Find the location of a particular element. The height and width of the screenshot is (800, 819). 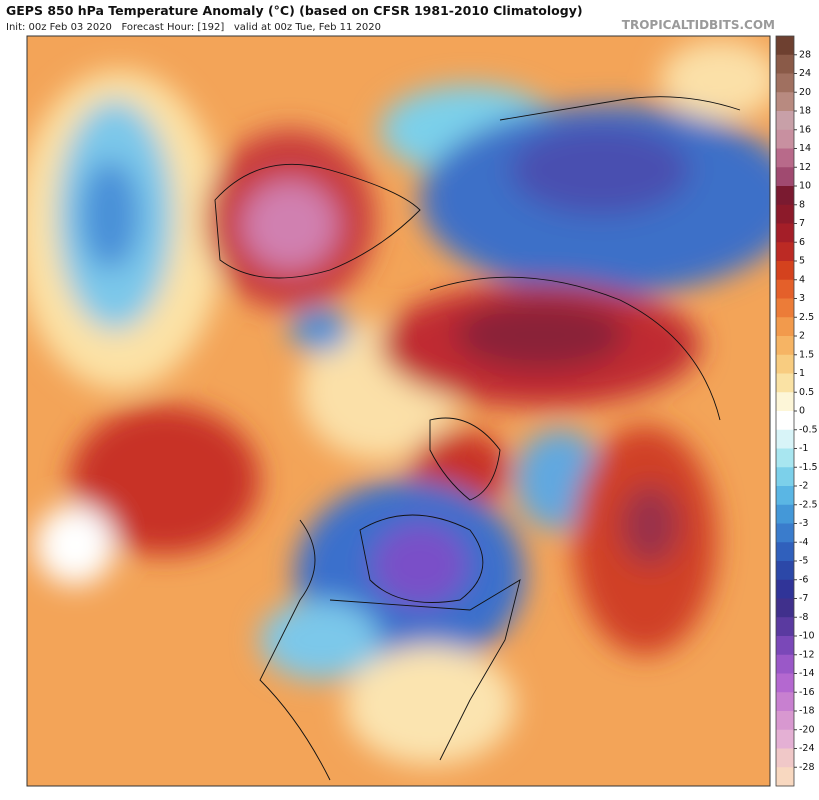

colorbar-label: 3 is located at coordinates (802, 298).